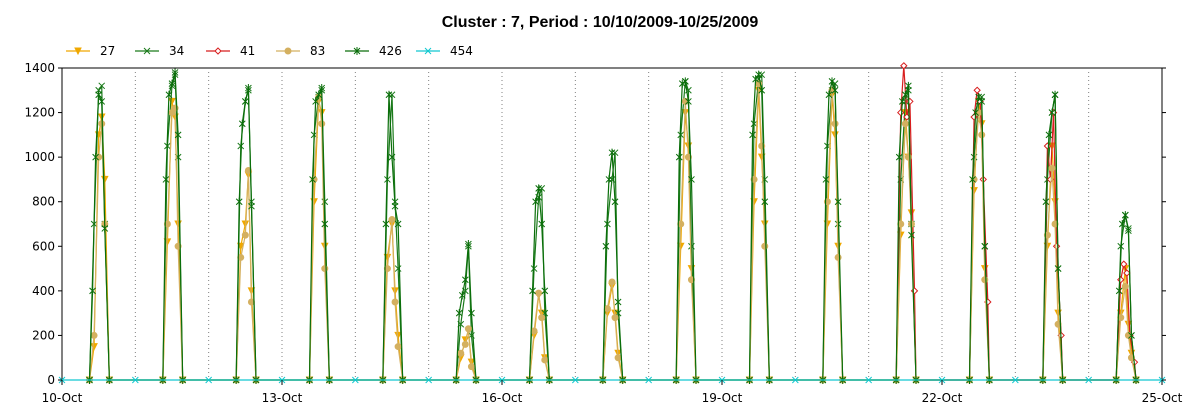 This screenshot has width=1200, height=420. I want to click on legend-label: 34, so click(176, 51).